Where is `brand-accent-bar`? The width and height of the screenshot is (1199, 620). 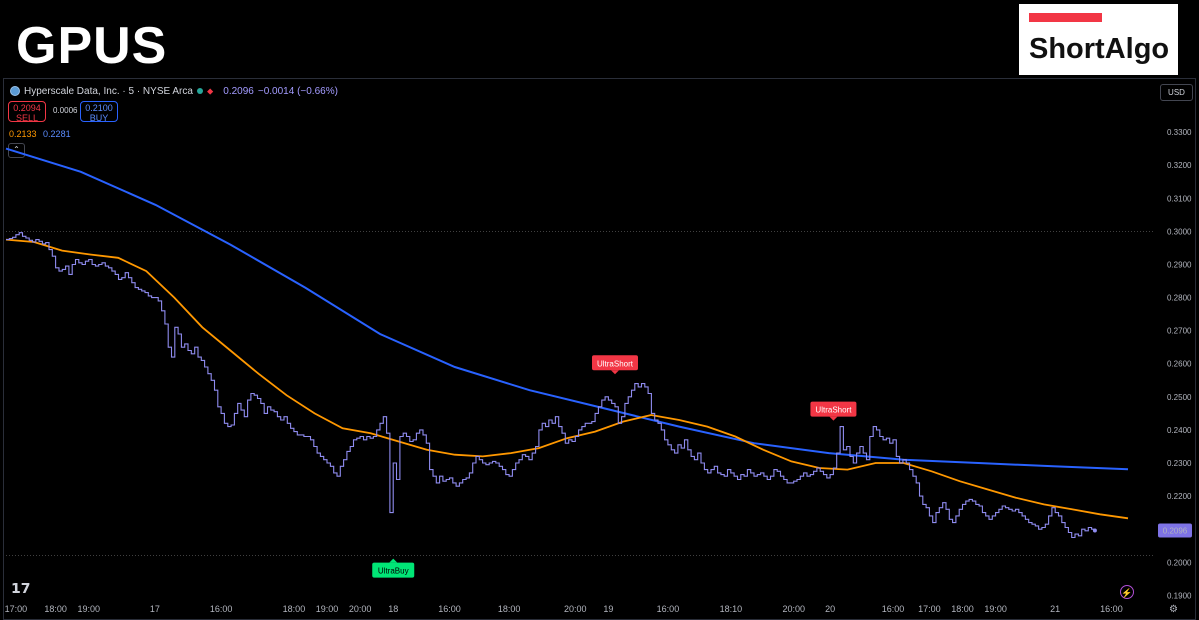 brand-accent-bar is located at coordinates (1065, 17).